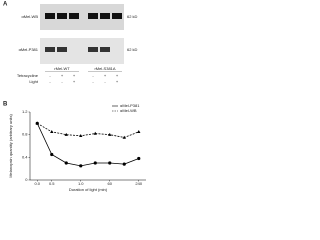 The image size is (320, 240). What do you see at coordinates (88, 189) in the screenshot?
I see `x-axis-title: Duration of light (min)` at bounding box center [88, 189].